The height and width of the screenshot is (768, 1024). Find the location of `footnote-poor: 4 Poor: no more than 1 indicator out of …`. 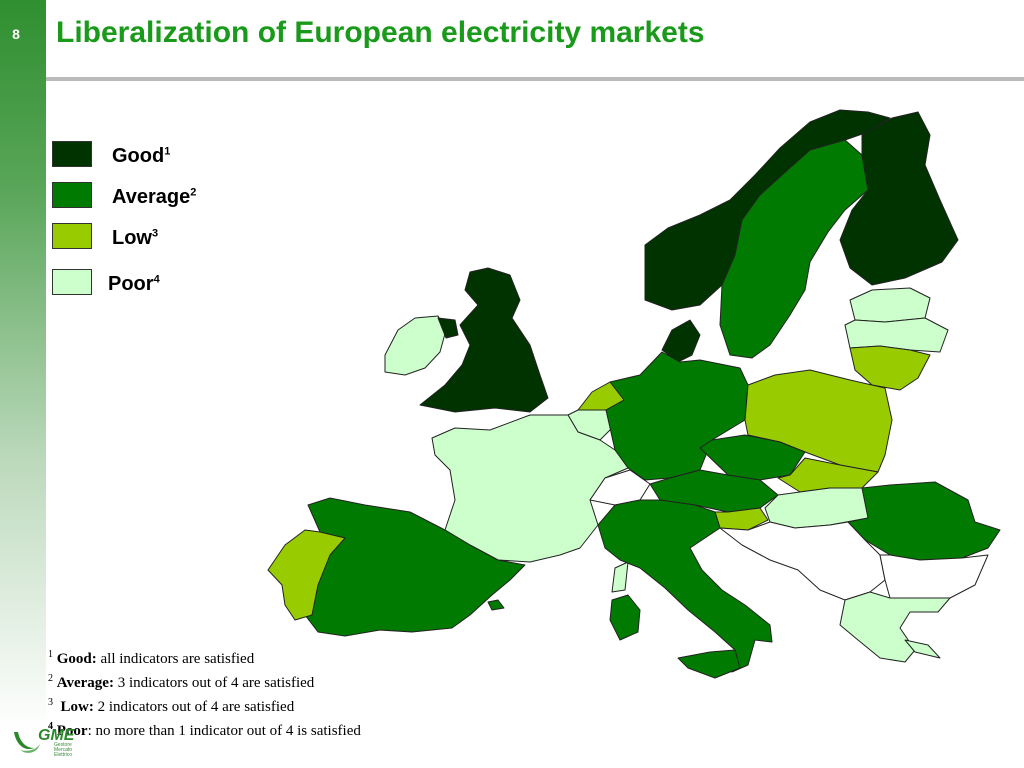

footnote-poor: 4 Poor: no more than 1 indicator out of … is located at coordinates (204, 730).